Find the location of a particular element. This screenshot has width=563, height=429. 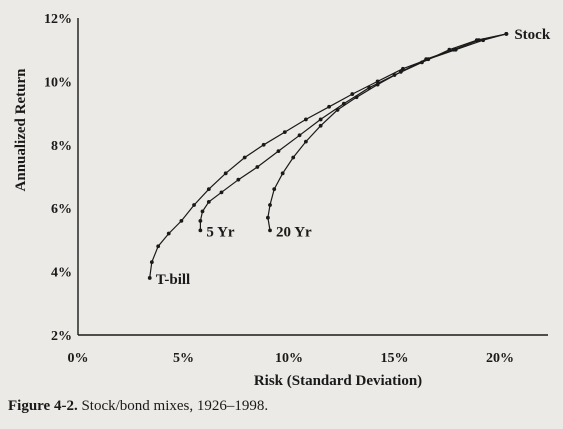

x-tick-label: 5% is located at coordinates (183, 358).